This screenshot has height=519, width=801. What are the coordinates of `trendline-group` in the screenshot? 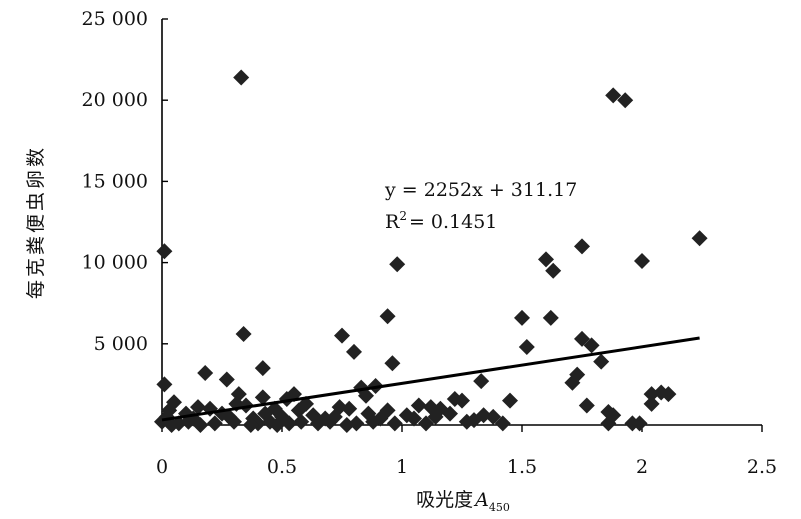 It's located at (430, 379).